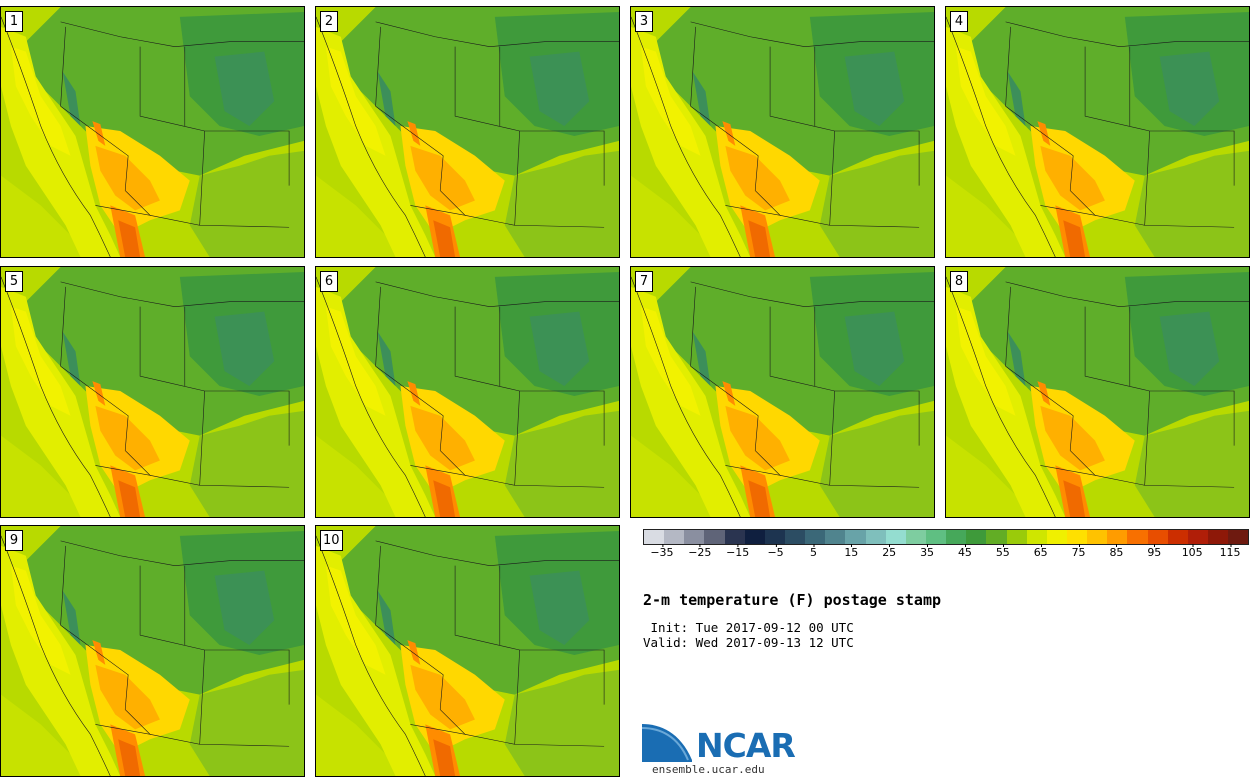 This screenshot has height=778, width=1260. What do you see at coordinates (889, 551) in the screenshot?
I see `colorbar-tick-label: 25` at bounding box center [889, 551].